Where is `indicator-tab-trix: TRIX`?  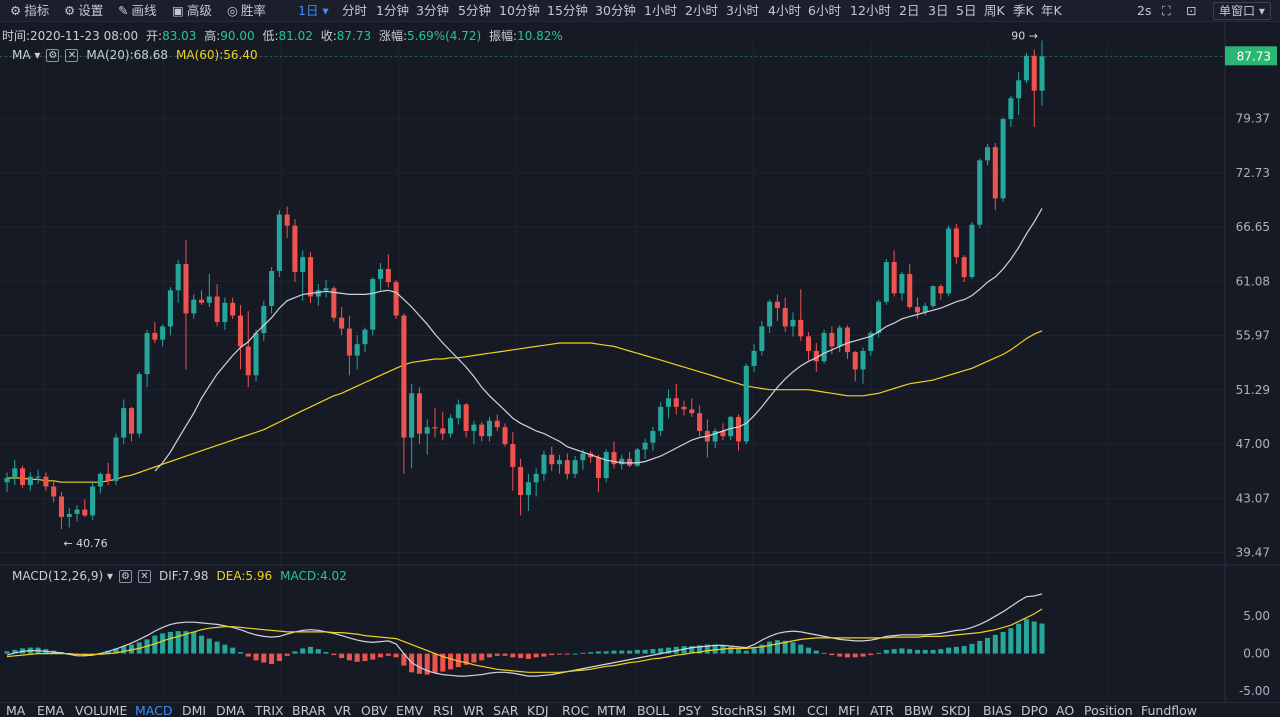 indicator-tab-trix: TRIX is located at coordinates (269, 710).